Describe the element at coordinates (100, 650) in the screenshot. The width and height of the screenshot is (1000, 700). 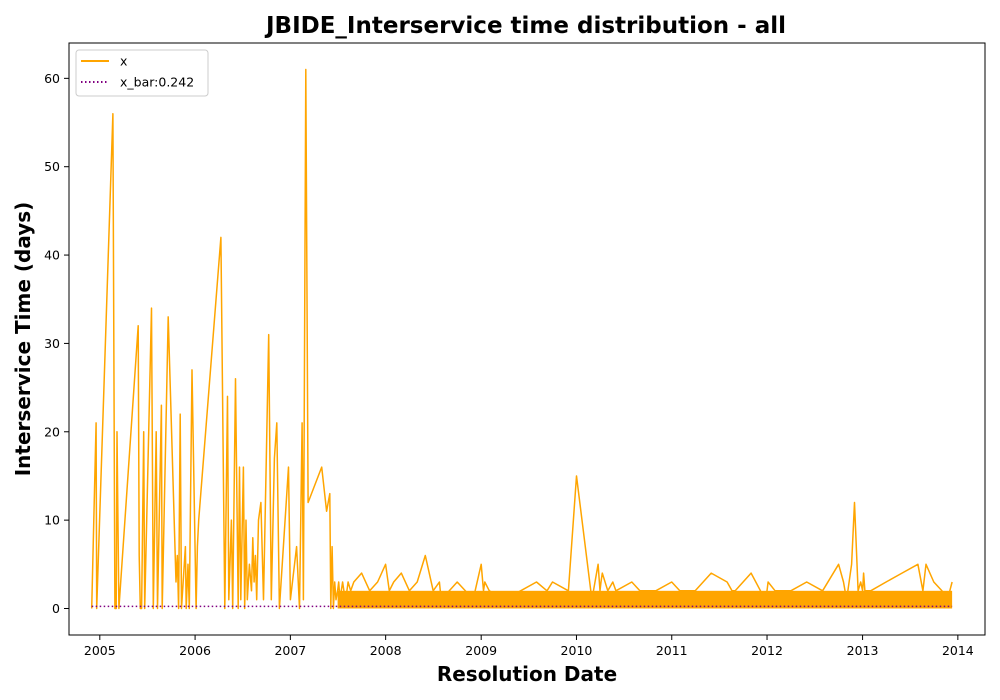
I see `x-tick-label: 2005` at that location.